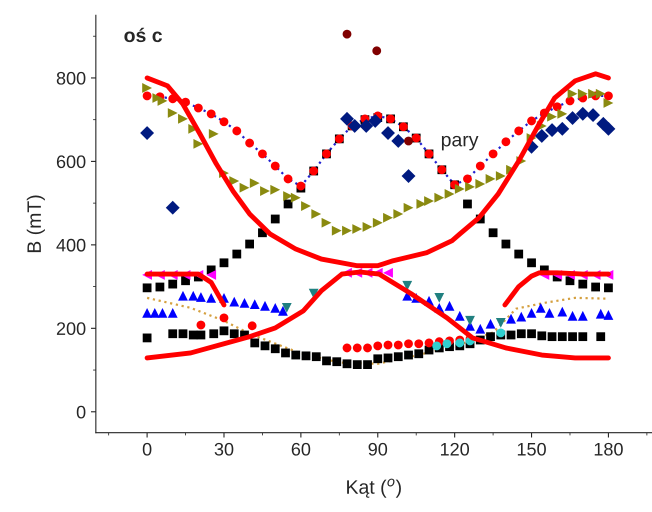  What do you see at coordinates (608, 449) in the screenshot?
I see `x-tick-label: 180` at bounding box center [608, 449].